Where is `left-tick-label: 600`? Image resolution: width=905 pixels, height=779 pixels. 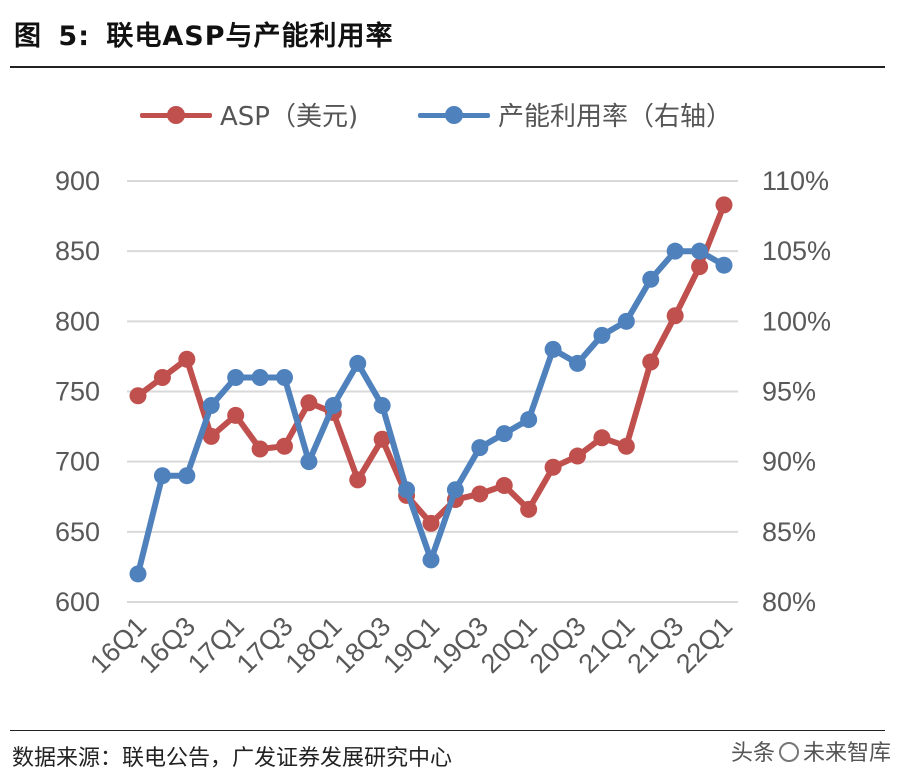
left-tick-label: 600 is located at coordinates (77, 602).